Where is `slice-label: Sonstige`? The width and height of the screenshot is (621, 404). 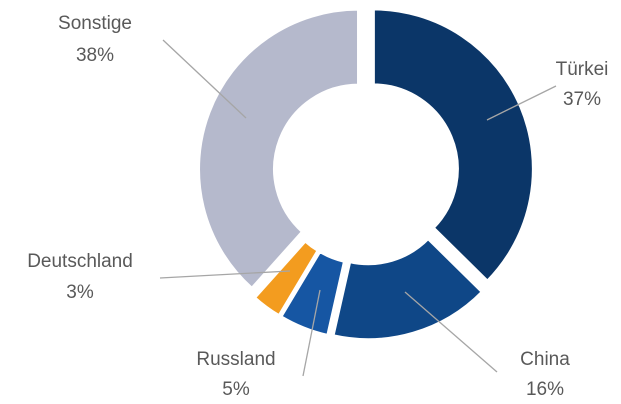 slice-label: Sonstige is located at coordinates (95, 23).